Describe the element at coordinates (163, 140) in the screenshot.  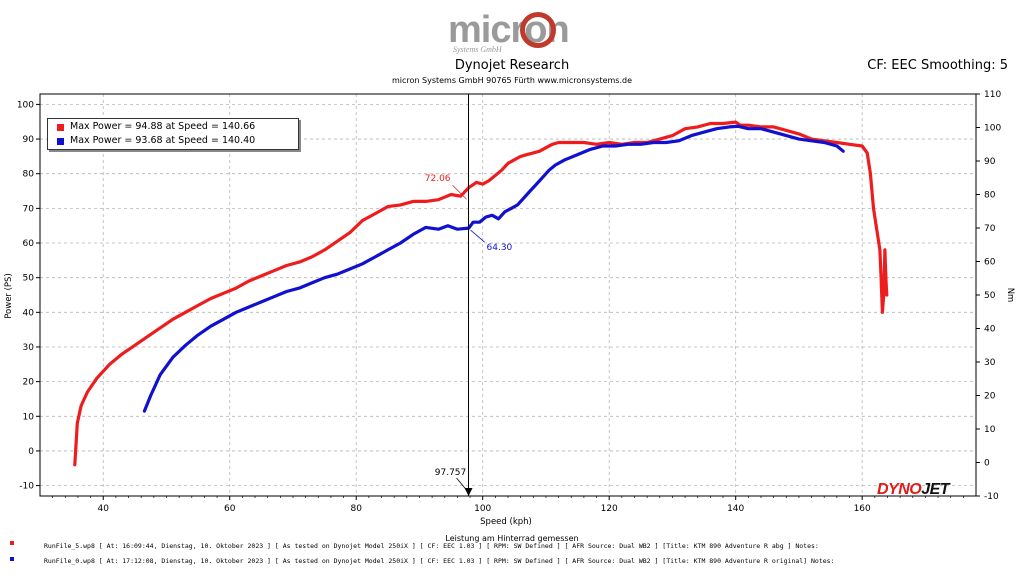
I see `legend-label-blue: Max Power = 93.68 at Speed = 140.40` at that location.